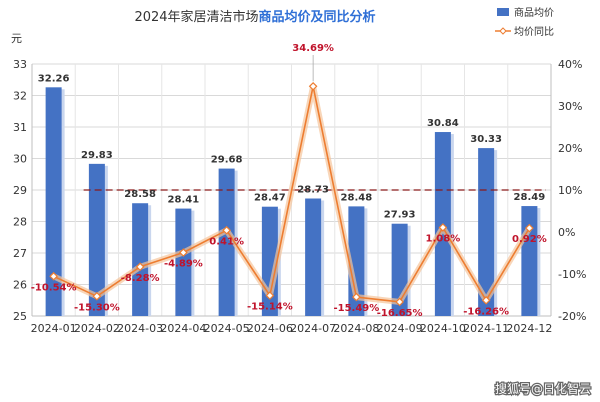 The height and width of the screenshot is (402, 600). What do you see at coordinates (227, 160) in the screenshot?
I see `bar-value-label: 29.68` at bounding box center [227, 160].